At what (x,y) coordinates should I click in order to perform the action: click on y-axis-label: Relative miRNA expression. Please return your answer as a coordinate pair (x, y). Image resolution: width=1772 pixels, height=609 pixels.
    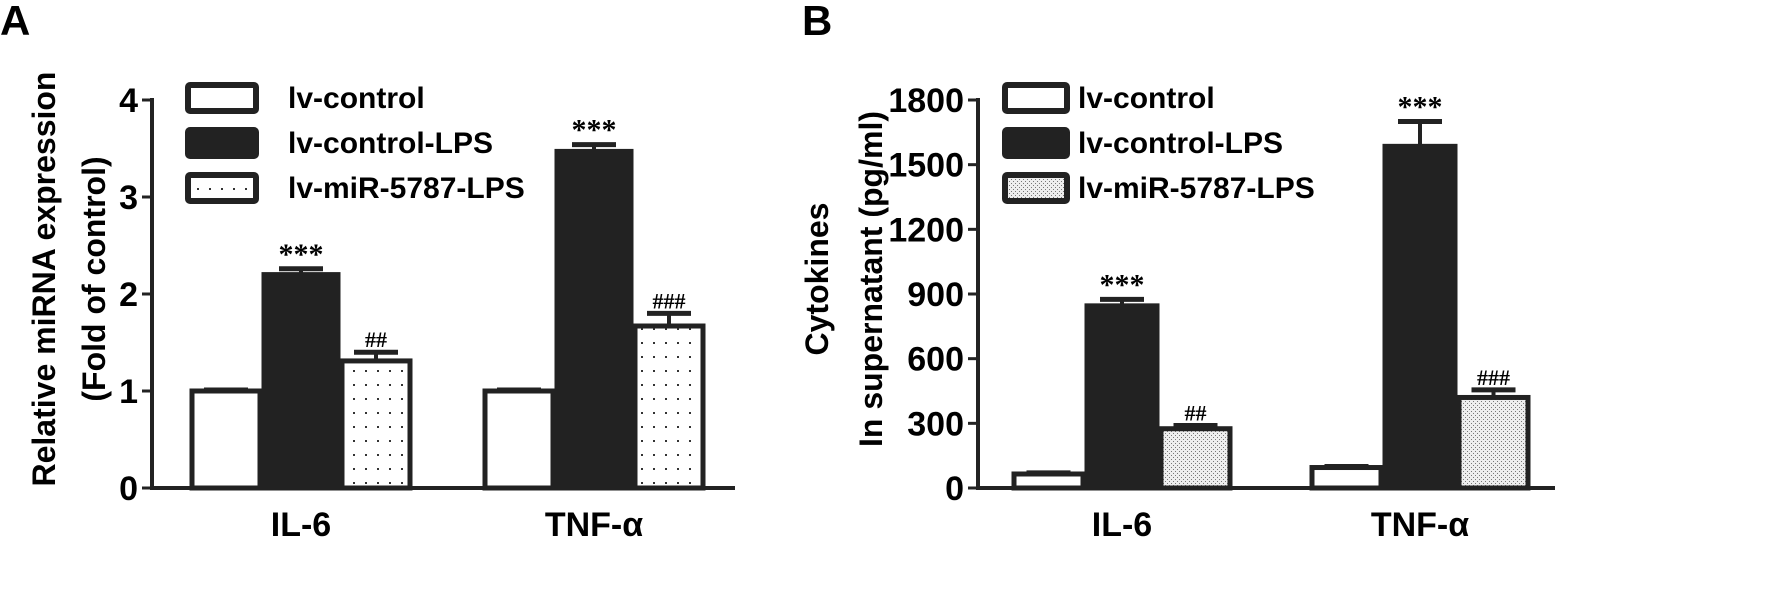
    Looking at the image, I should click on (44, 279).